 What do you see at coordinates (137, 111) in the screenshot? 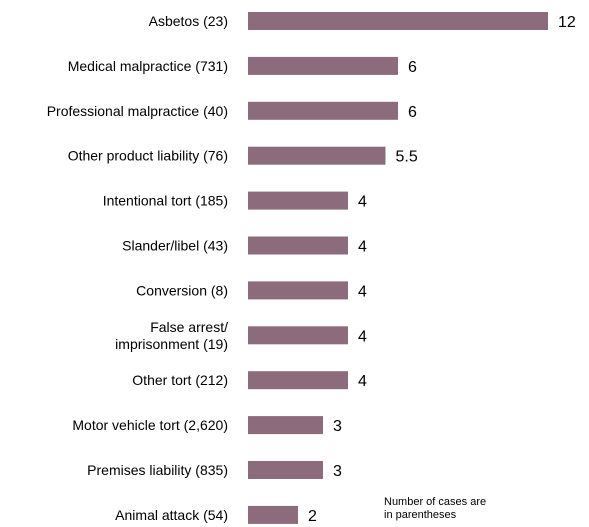
I see `category-label-2: Professional malpractice (40)` at bounding box center [137, 111].